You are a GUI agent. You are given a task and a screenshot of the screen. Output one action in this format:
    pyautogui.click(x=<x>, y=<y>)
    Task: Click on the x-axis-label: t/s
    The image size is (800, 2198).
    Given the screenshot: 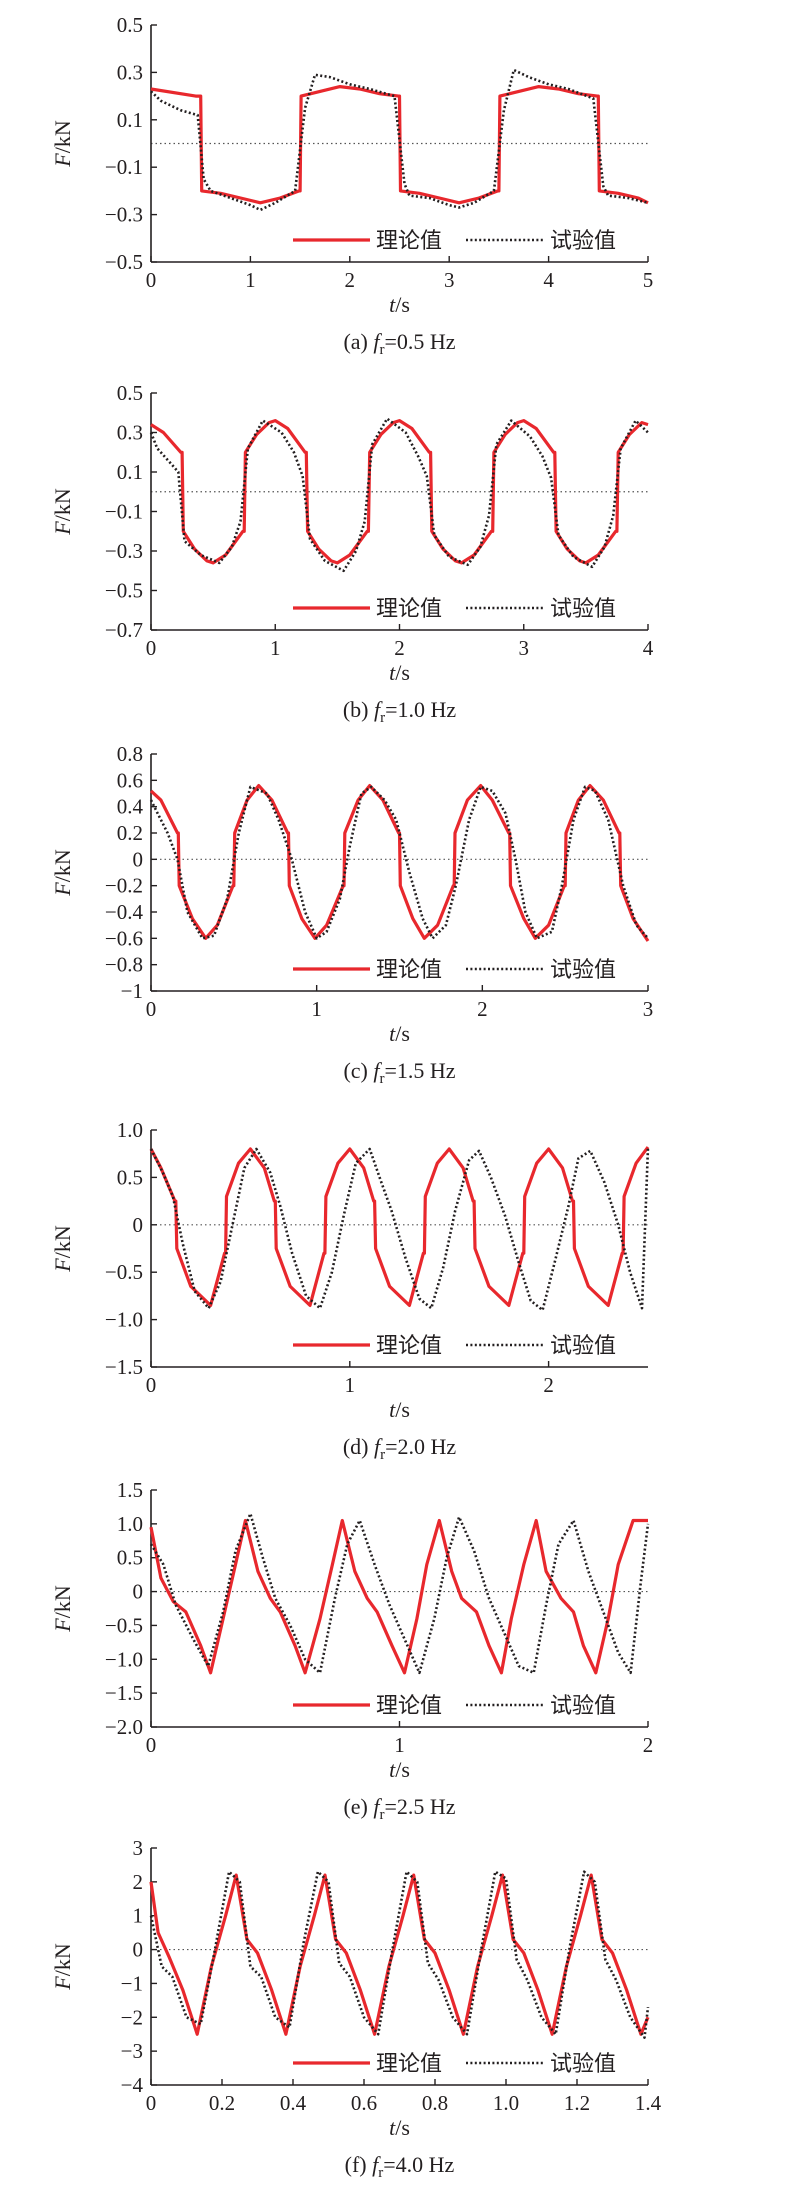 What is the action you would take?
    pyautogui.click(x=399, y=1033)
    